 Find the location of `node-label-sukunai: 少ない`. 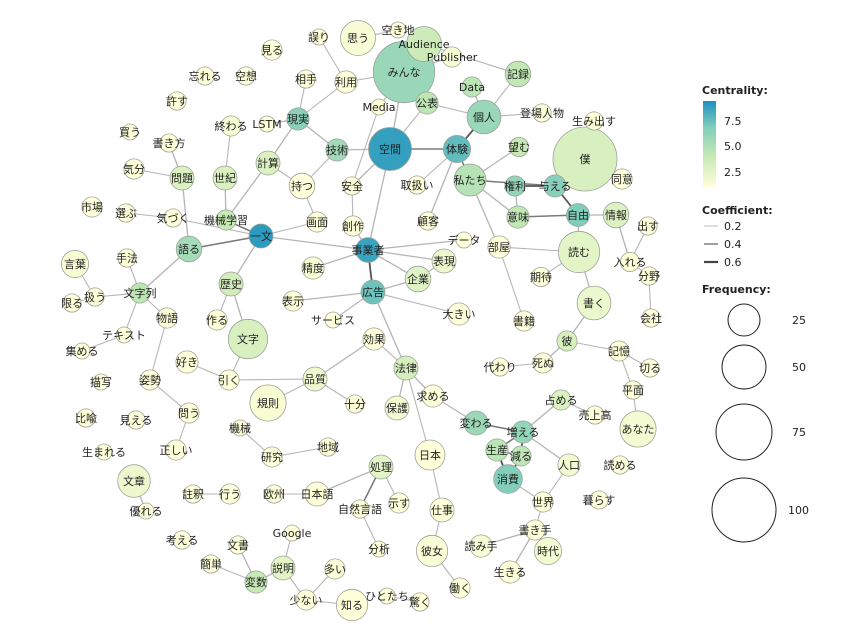

node-label-sukunai: 少ない is located at coordinates (306, 600).